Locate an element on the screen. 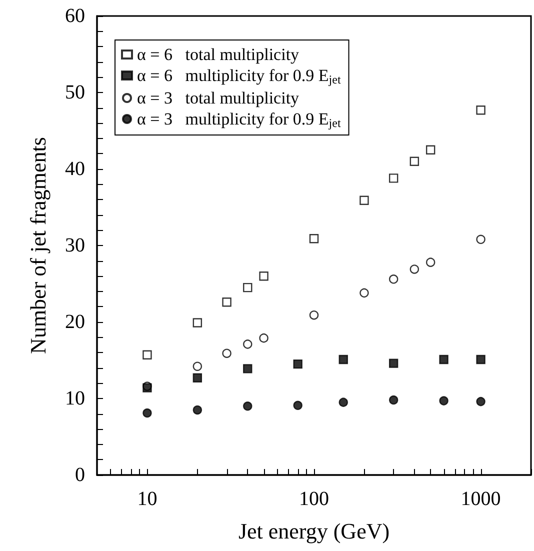 Image resolution: width=534 pixels, height=551 pixels. x-tick-label: 10 is located at coordinates (147, 499).